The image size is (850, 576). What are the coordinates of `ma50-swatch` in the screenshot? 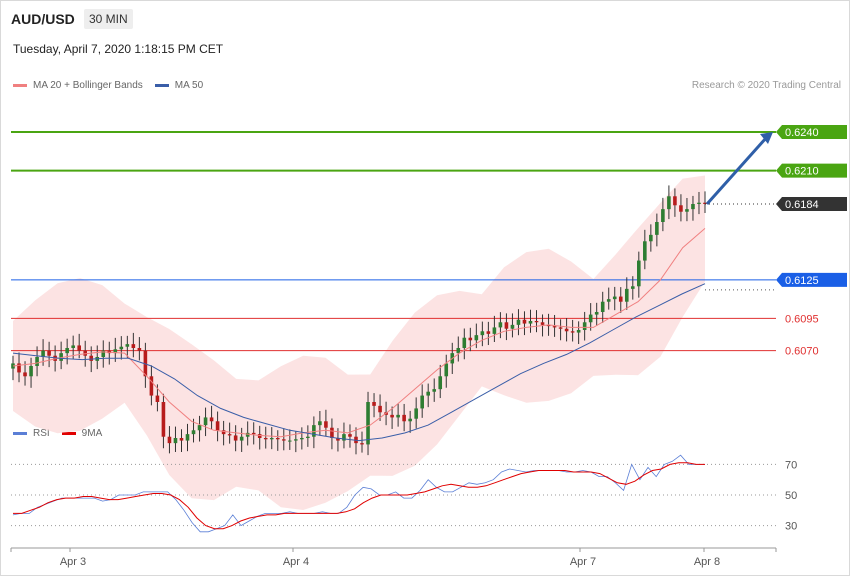 It's located at (161, 85).